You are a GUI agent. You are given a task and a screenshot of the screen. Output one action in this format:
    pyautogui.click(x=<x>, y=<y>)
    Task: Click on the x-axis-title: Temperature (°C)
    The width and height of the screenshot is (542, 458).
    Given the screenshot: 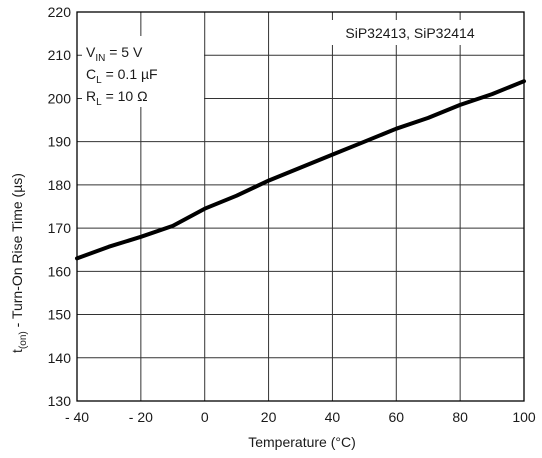 What is the action you would take?
    pyautogui.click(x=302, y=442)
    